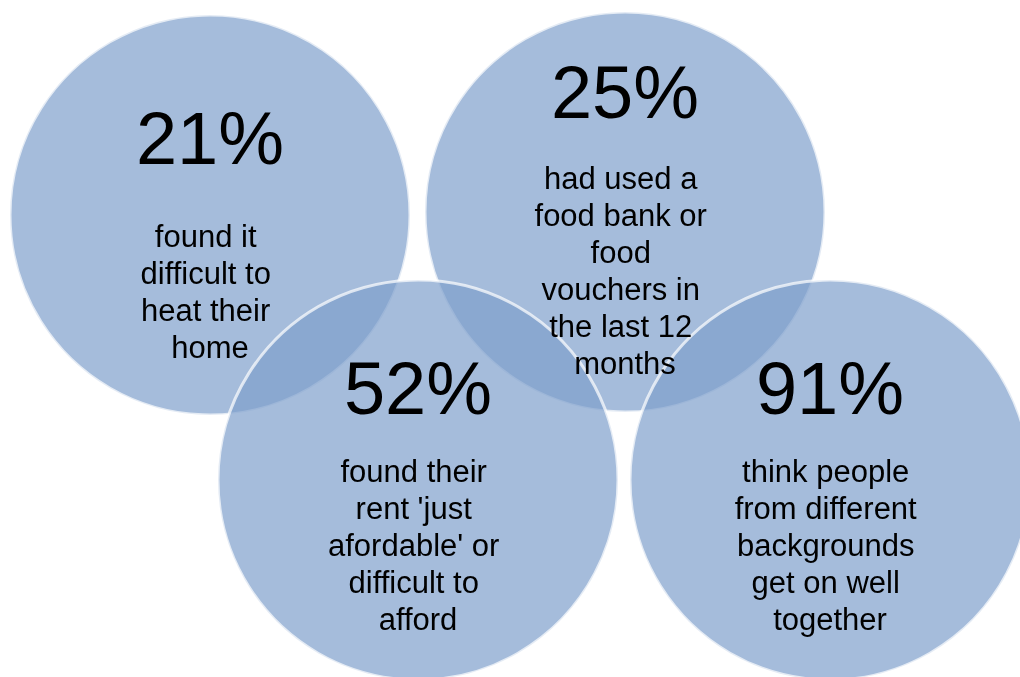 This screenshot has height=677, width=1020. Describe the element at coordinates (210, 138) in the screenshot. I see `data-label: 21%` at that location.